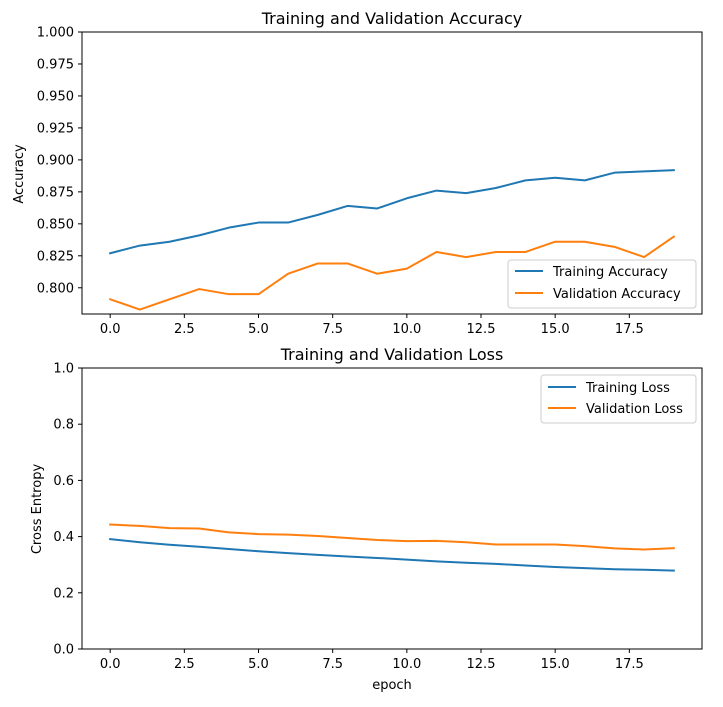 The width and height of the screenshot is (723, 707). Describe the element at coordinates (391, 212) in the screenshot. I see `series-line-training-accuracy` at that location.